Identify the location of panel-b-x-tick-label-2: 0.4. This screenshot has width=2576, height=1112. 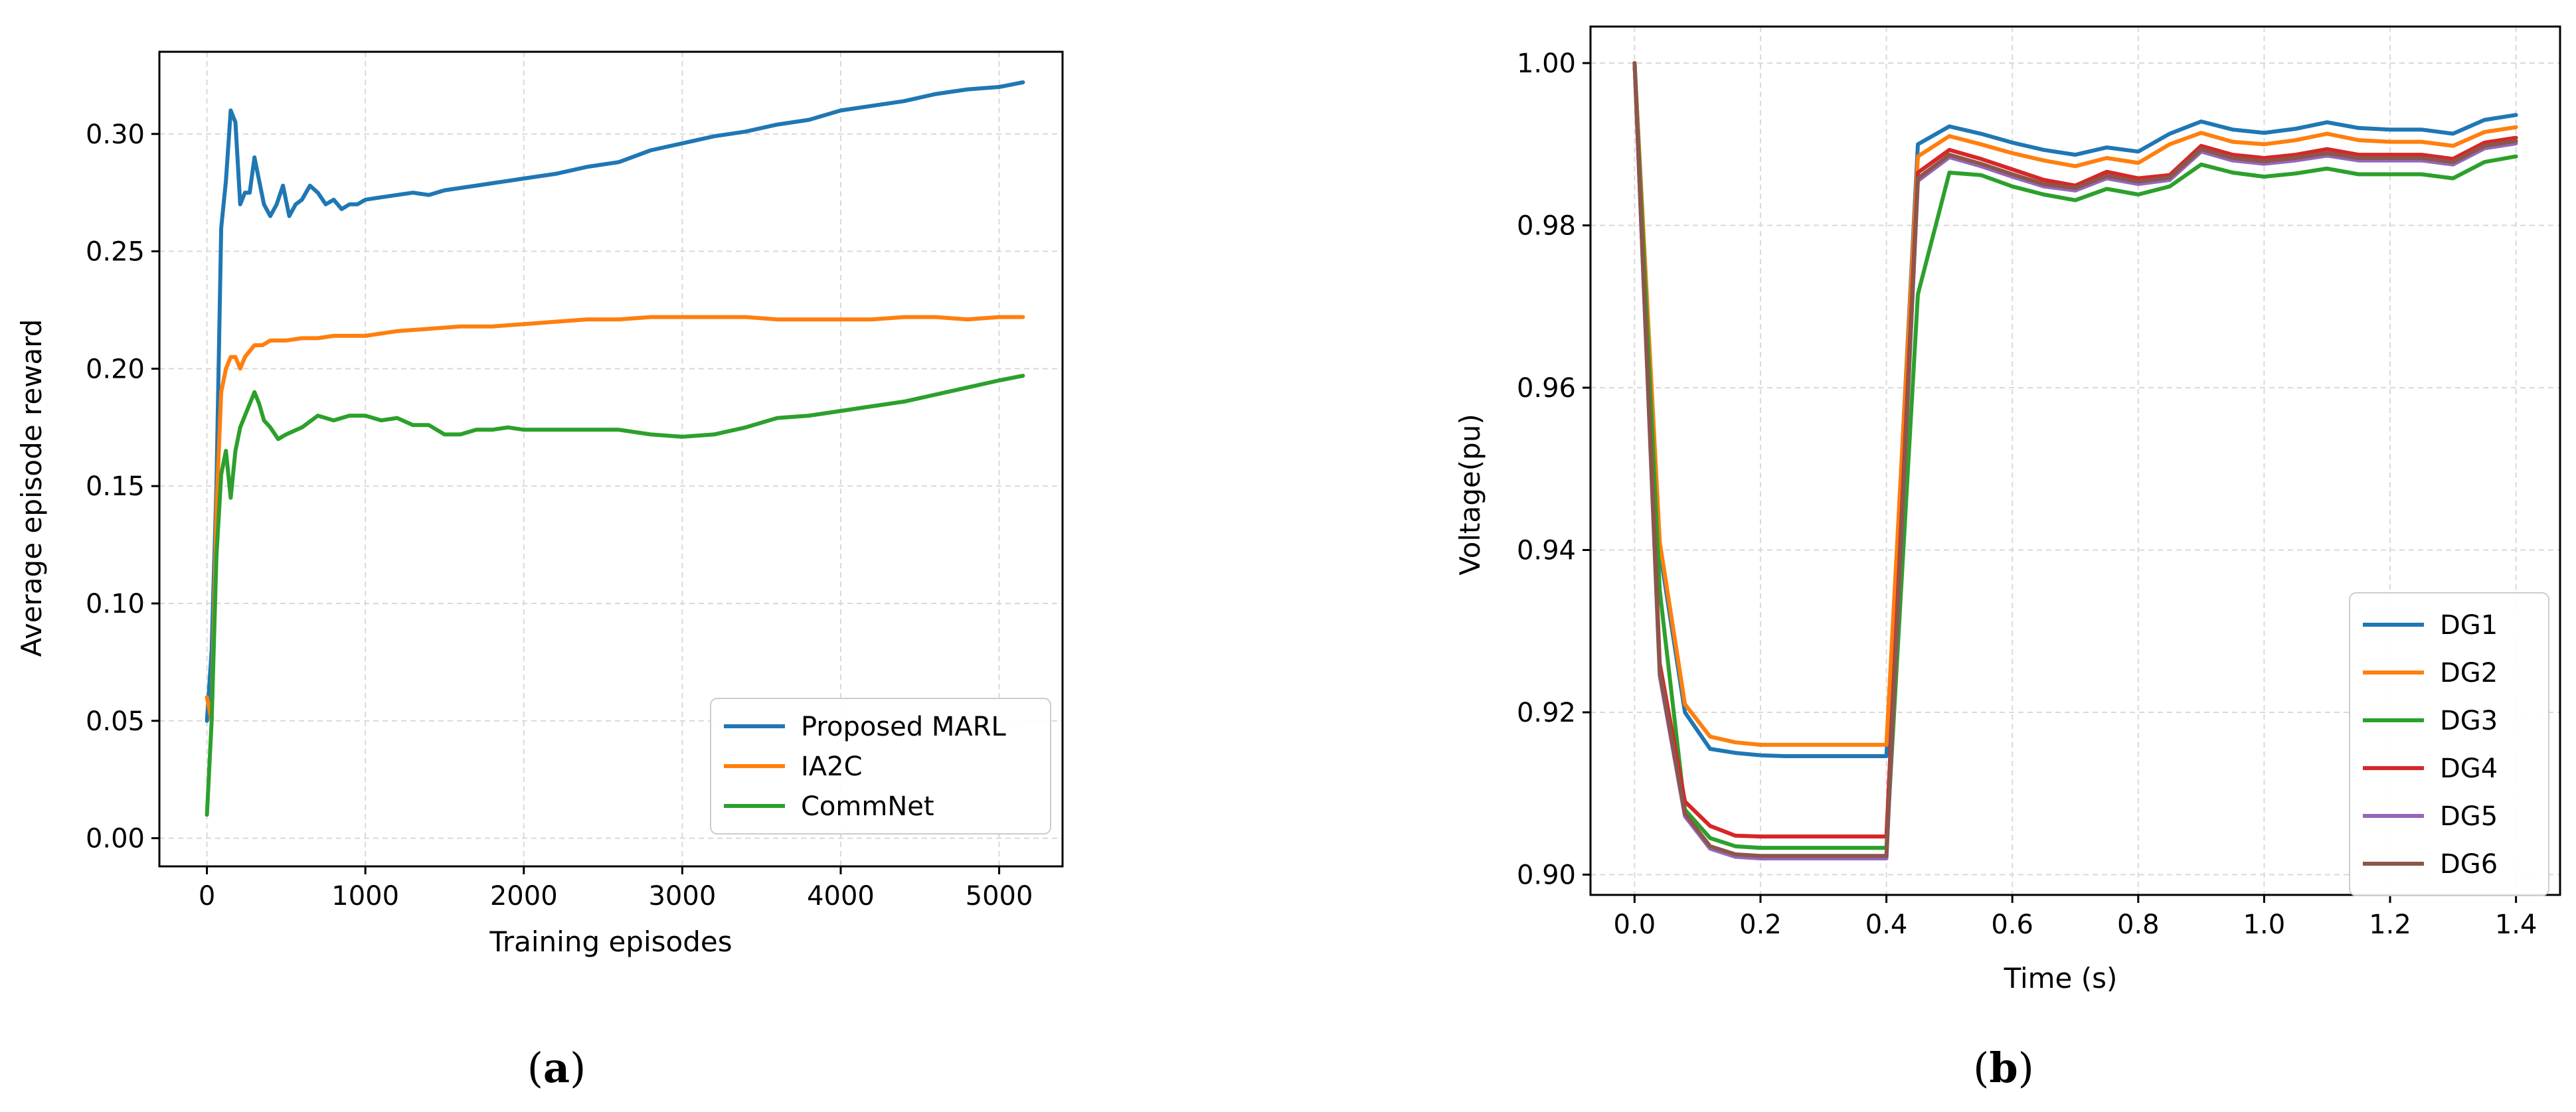
(1886, 925).